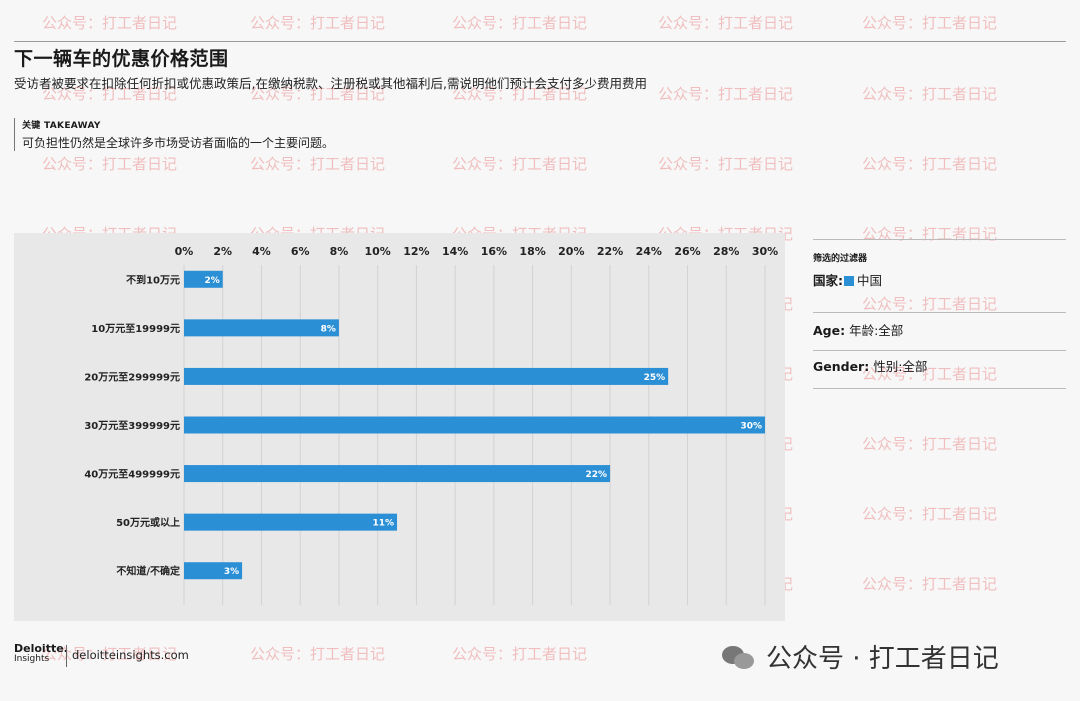 The height and width of the screenshot is (701, 1080). Describe the element at coordinates (841, 366) in the screenshot. I see `filter-gender-key: Gender:` at that location.